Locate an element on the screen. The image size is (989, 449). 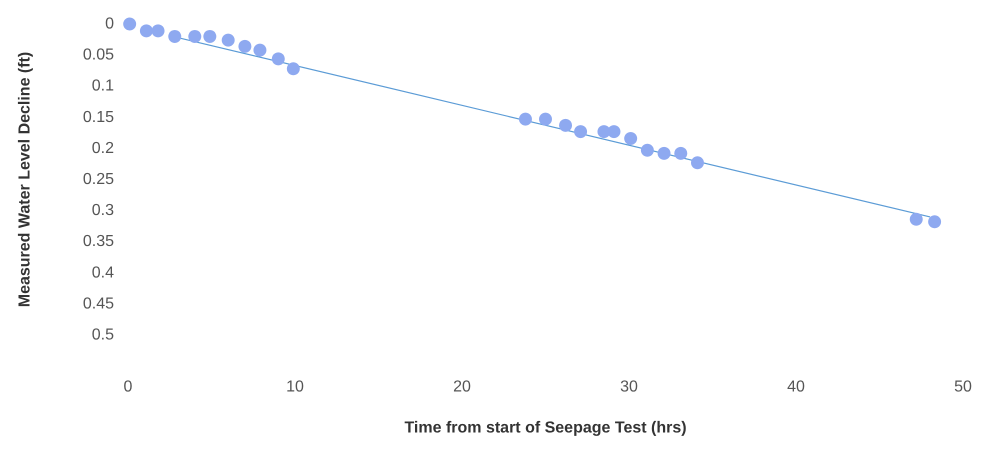
y-tick-label: 0 is located at coordinates (109, 24).